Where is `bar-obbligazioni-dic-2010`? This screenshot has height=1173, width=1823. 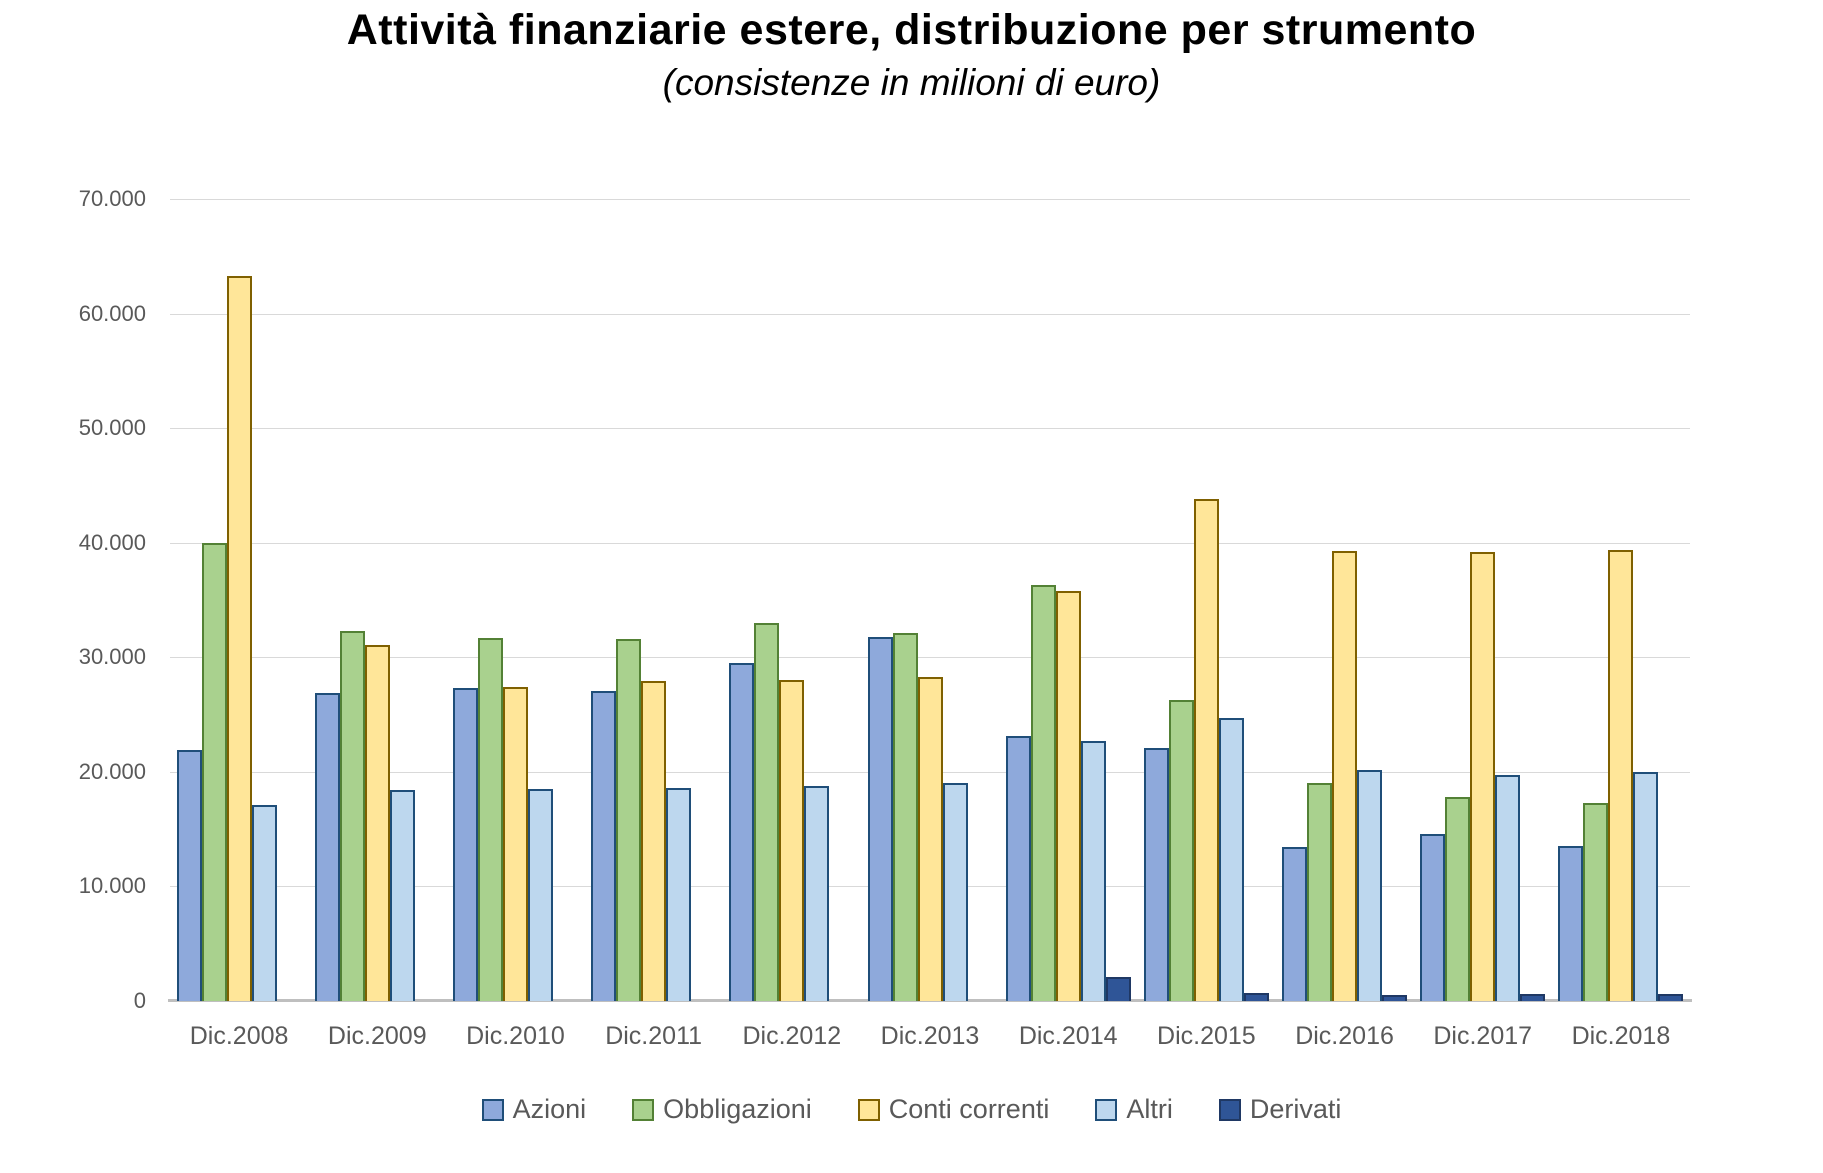 bar-obbligazioni-dic-2010 is located at coordinates (490, 819).